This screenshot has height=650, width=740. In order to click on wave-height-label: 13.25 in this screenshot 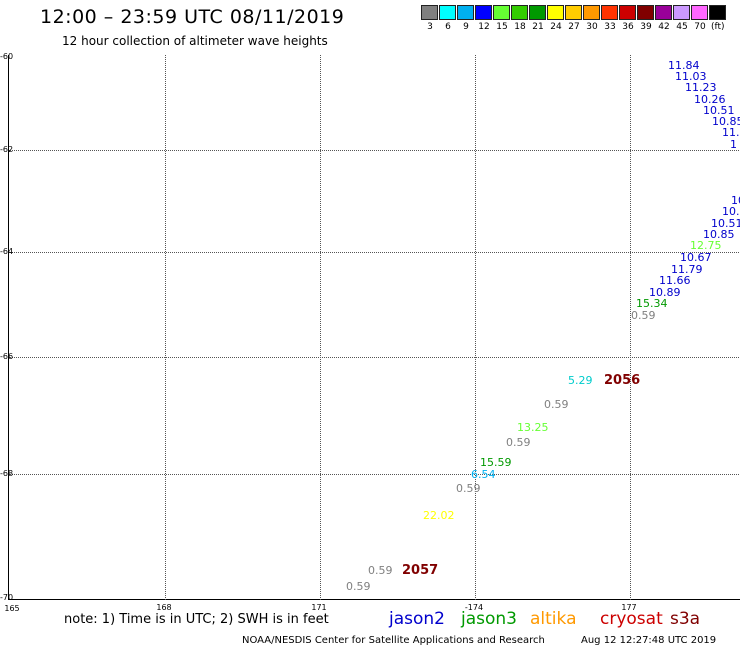, I will do `click(533, 427)`.